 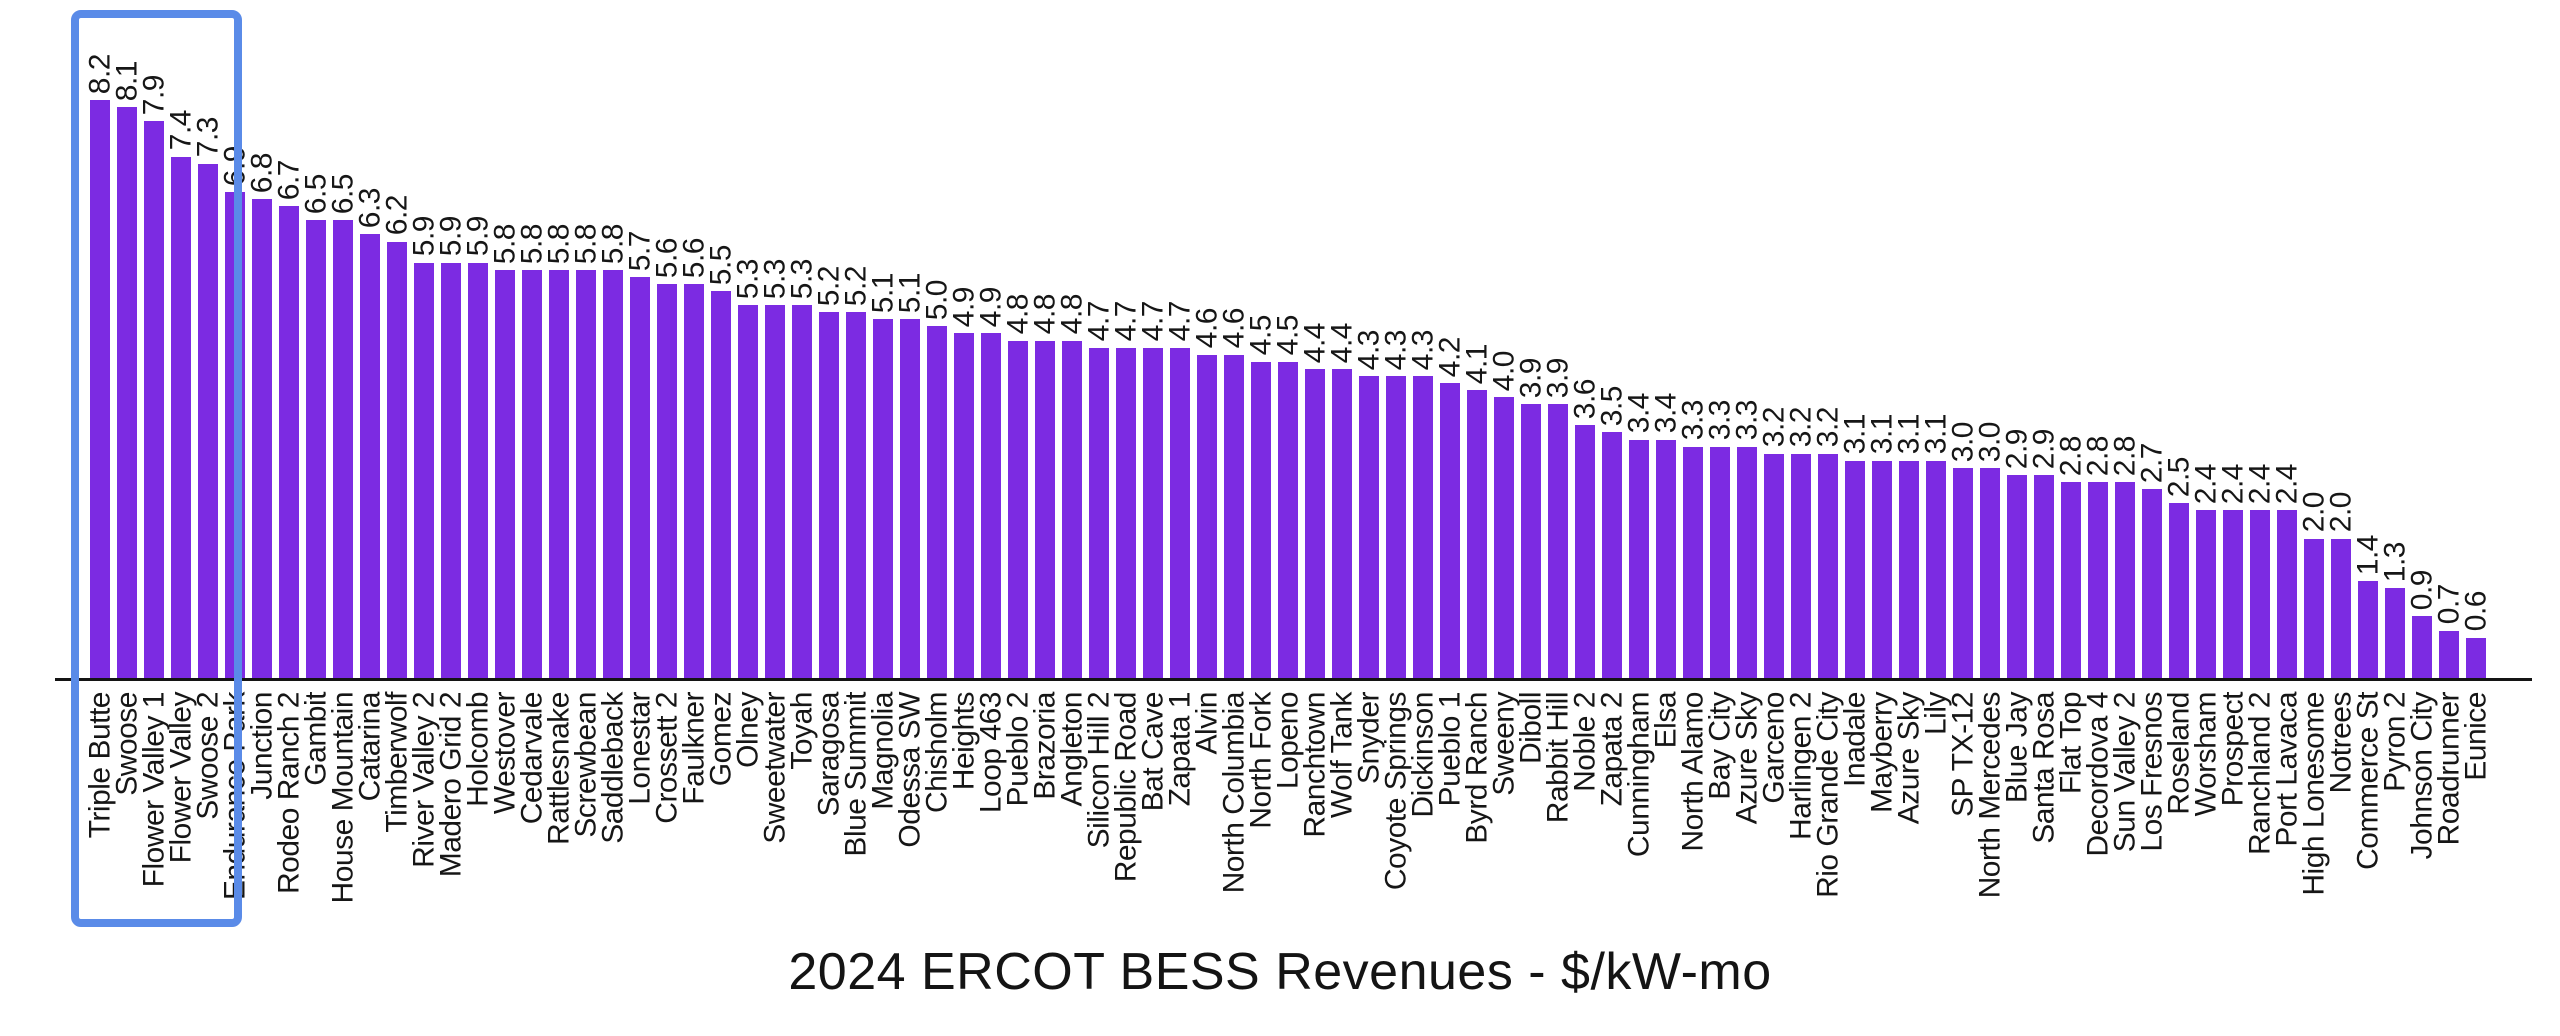 I want to click on bar-value-label: 5.5, so click(x=721, y=264).